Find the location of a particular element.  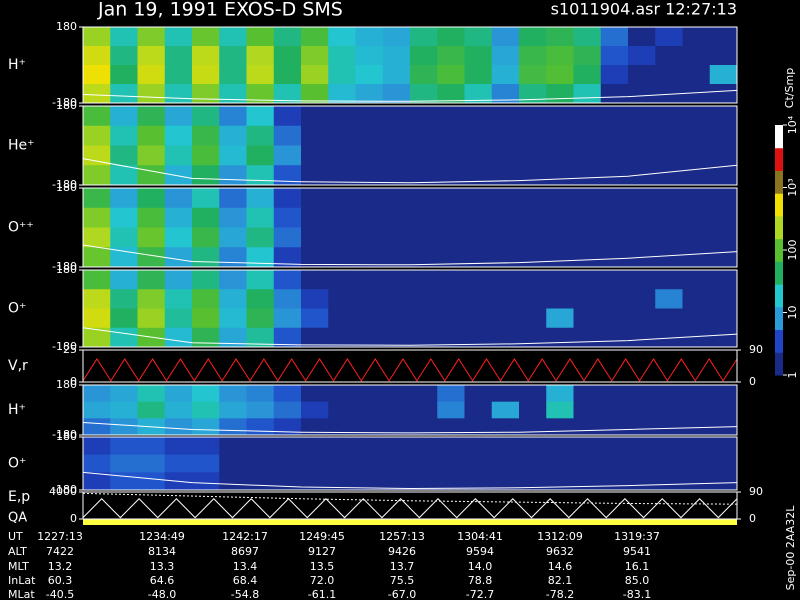

y2-tick-label: 90 is located at coordinates (756, 491).